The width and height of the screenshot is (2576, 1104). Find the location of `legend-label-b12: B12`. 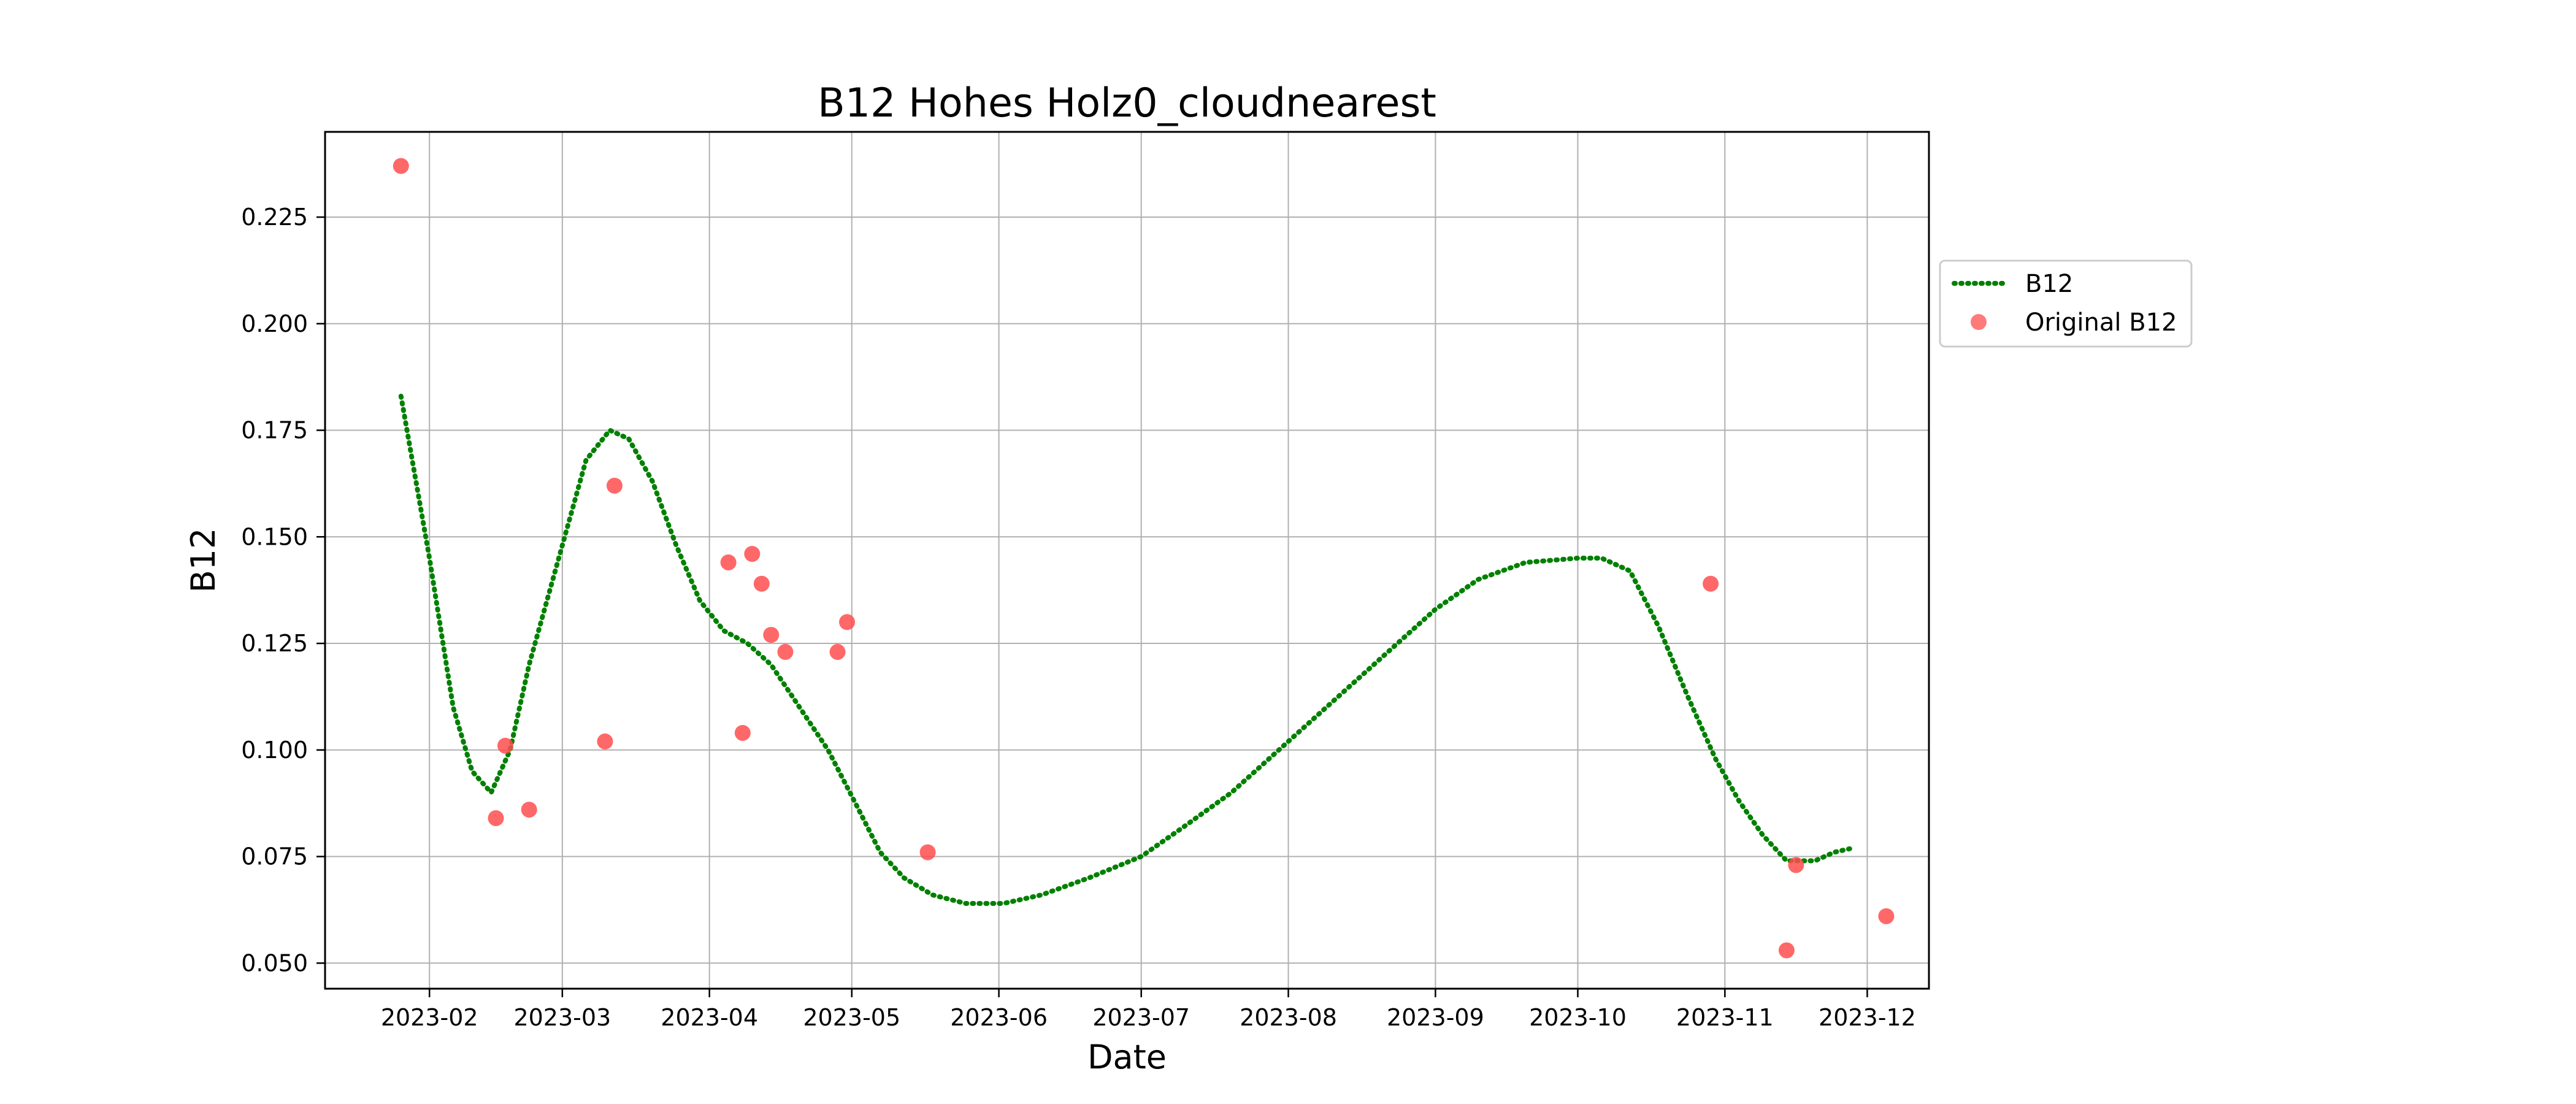

legend-label-b12: B12 is located at coordinates (2049, 284).